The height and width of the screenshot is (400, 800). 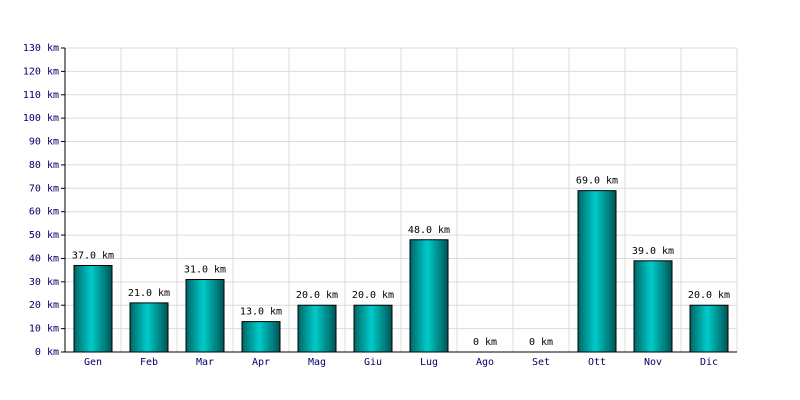 I want to click on x-tick-label: Ott, so click(x=597, y=362).